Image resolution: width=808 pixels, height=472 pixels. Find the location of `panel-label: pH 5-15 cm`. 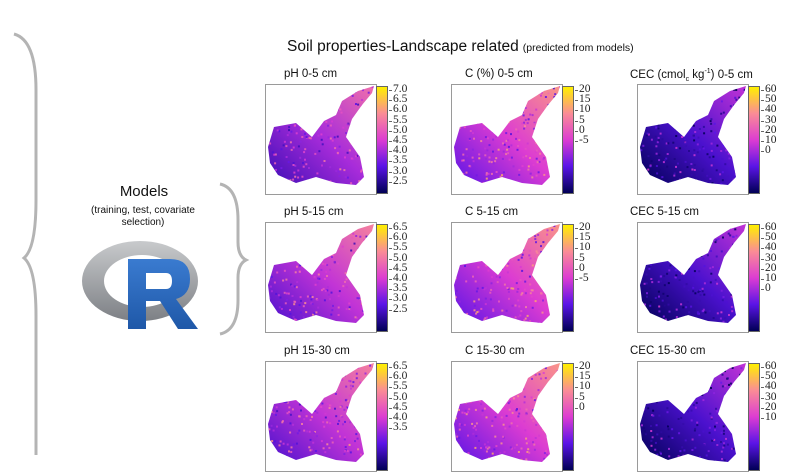

panel-label: pH 5-15 cm is located at coordinates (314, 212).